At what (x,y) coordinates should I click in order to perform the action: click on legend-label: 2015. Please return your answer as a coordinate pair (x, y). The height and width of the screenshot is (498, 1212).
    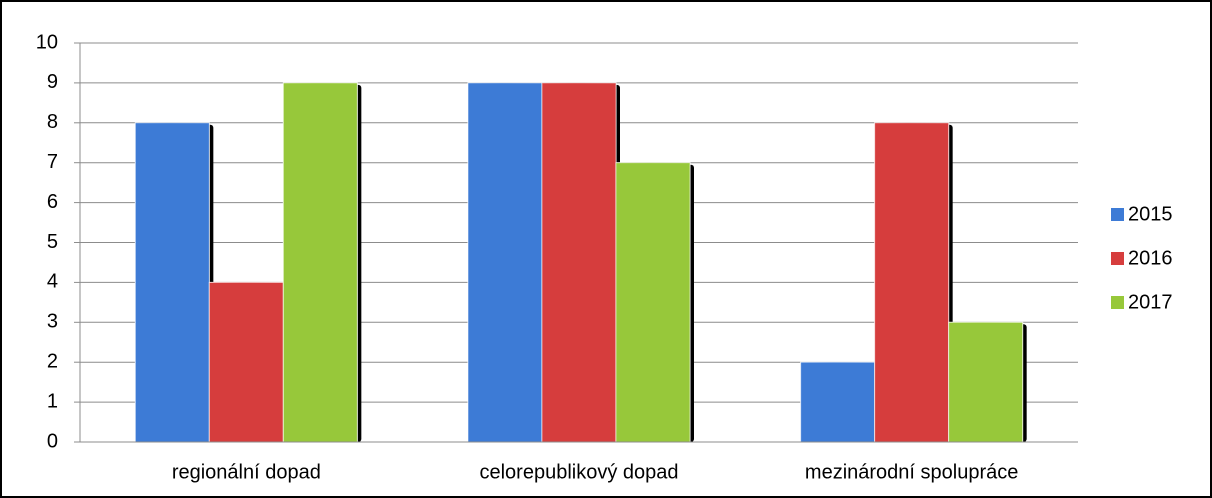
    Looking at the image, I should click on (1150, 214).